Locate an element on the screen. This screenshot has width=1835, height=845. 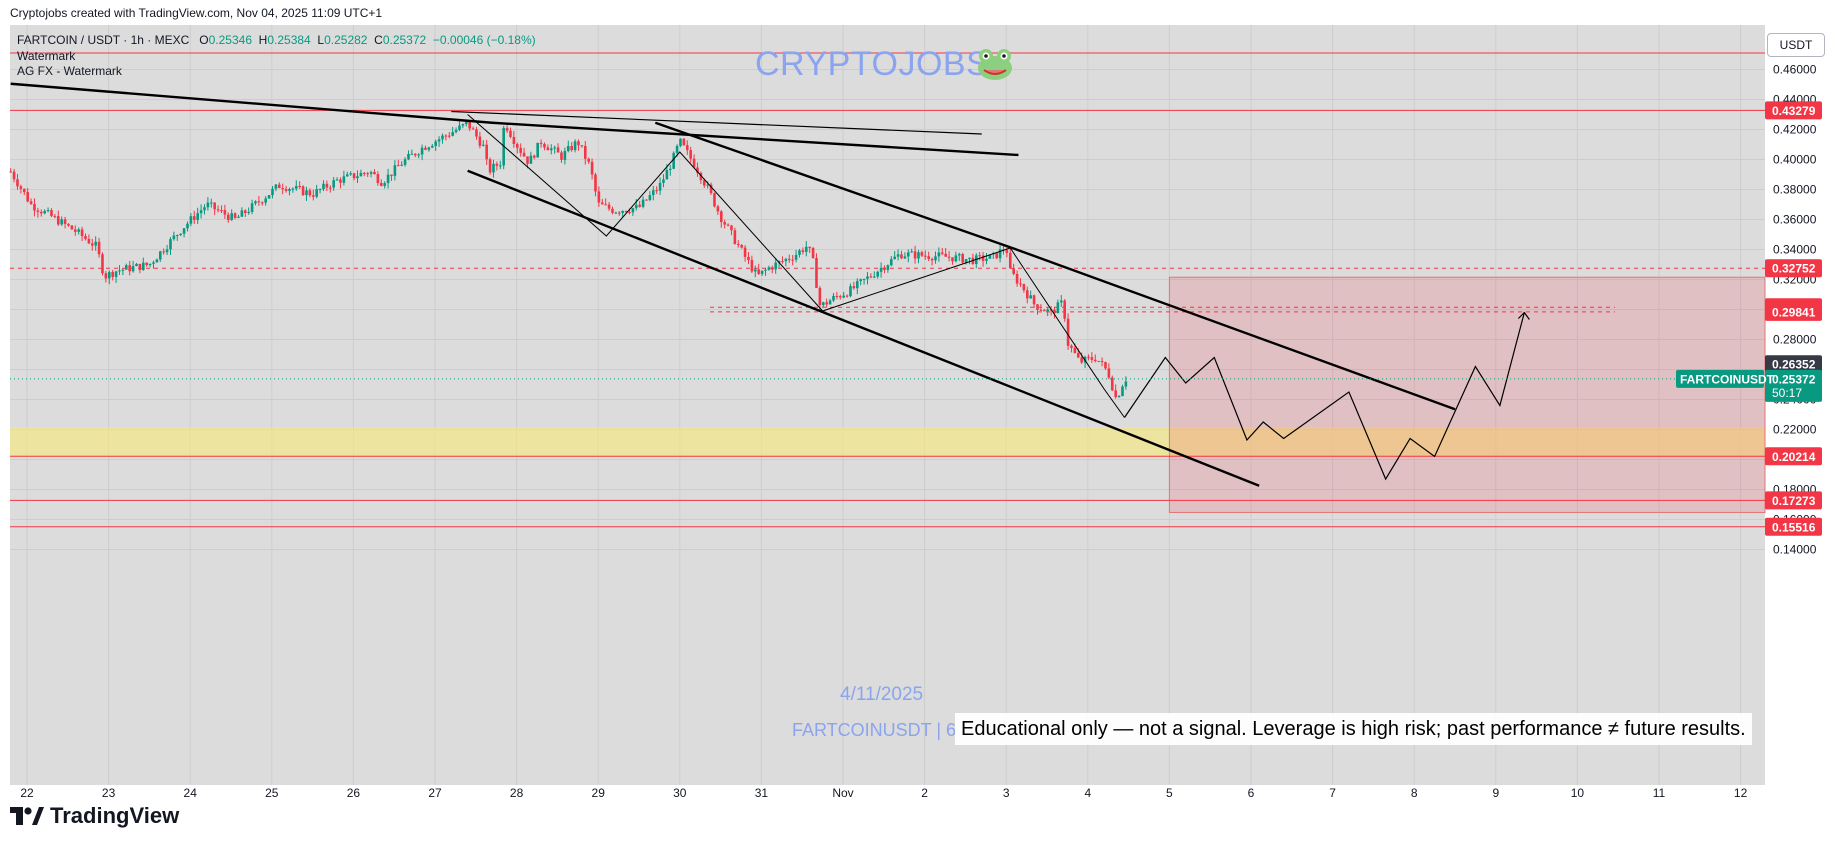
price-level-badge-label: 0.32752 is located at coordinates (1794, 269).